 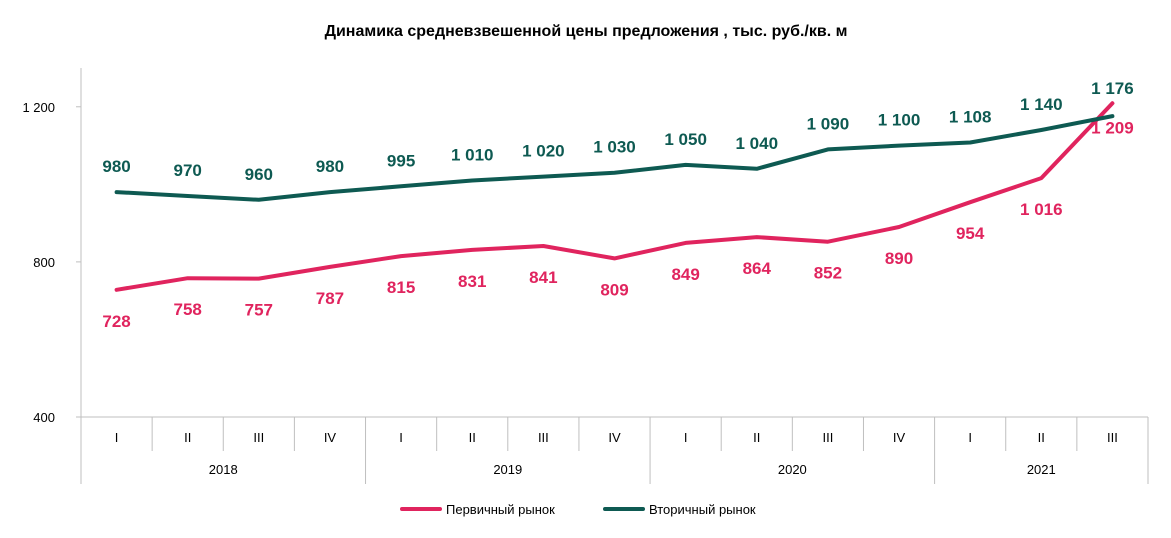 I want to click on data-label: 1 016, so click(x=1041, y=209).